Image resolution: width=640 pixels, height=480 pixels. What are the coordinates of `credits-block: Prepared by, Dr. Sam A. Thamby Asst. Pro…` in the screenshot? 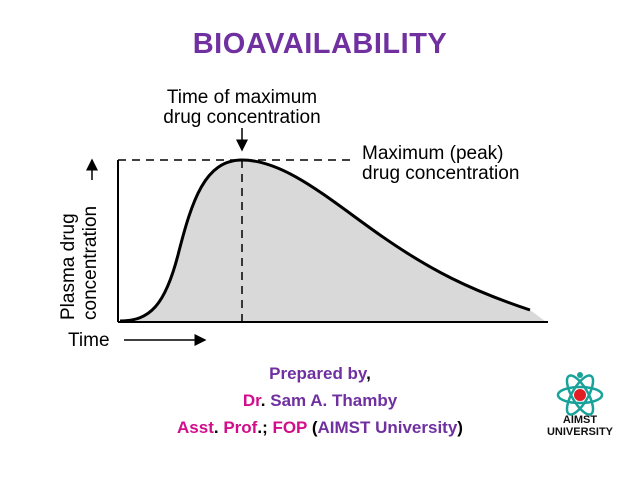 It's located at (320, 400).